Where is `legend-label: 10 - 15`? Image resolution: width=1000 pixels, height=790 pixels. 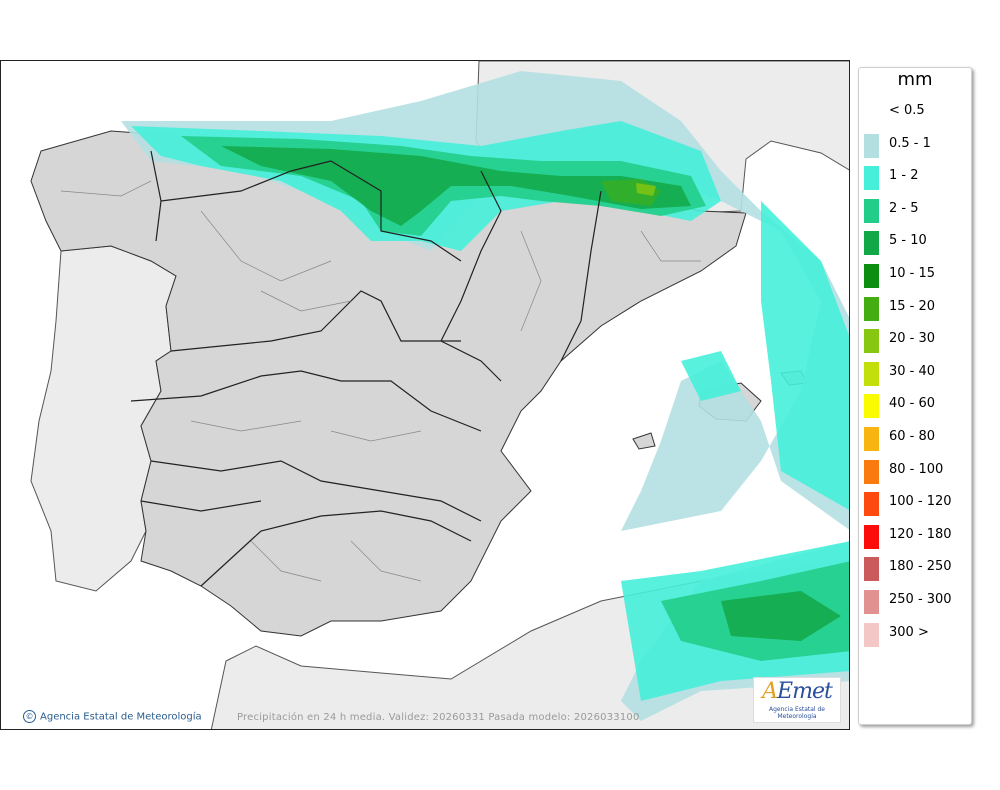 legend-label: 10 - 15 is located at coordinates (912, 273).